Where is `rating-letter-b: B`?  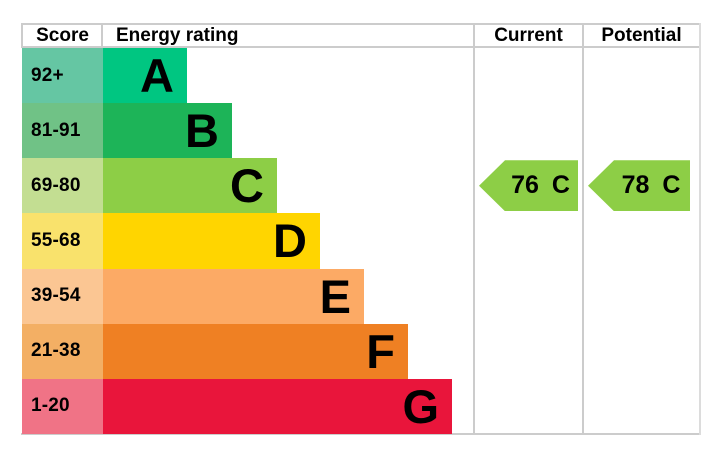 rating-letter-b: B is located at coordinates (202, 131).